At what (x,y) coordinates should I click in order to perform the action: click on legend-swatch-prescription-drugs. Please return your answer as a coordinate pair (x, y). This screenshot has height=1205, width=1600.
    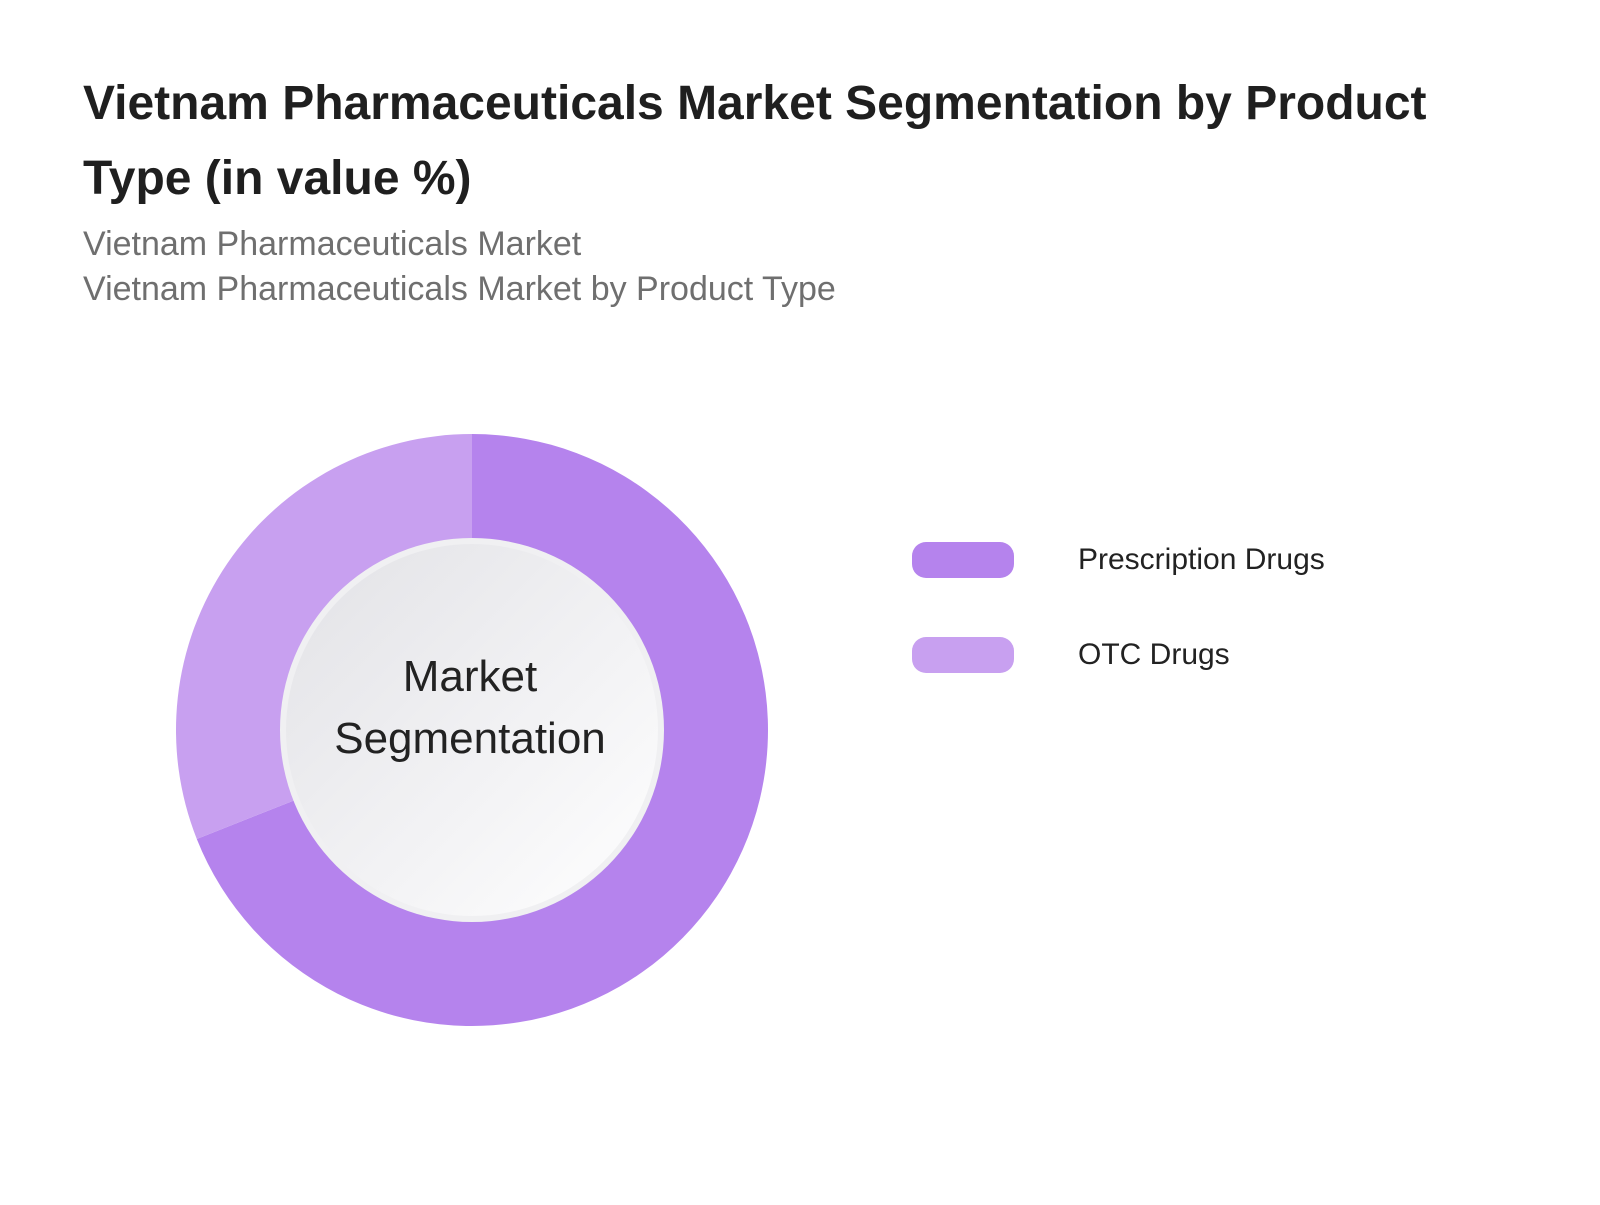
    Looking at the image, I should click on (963, 560).